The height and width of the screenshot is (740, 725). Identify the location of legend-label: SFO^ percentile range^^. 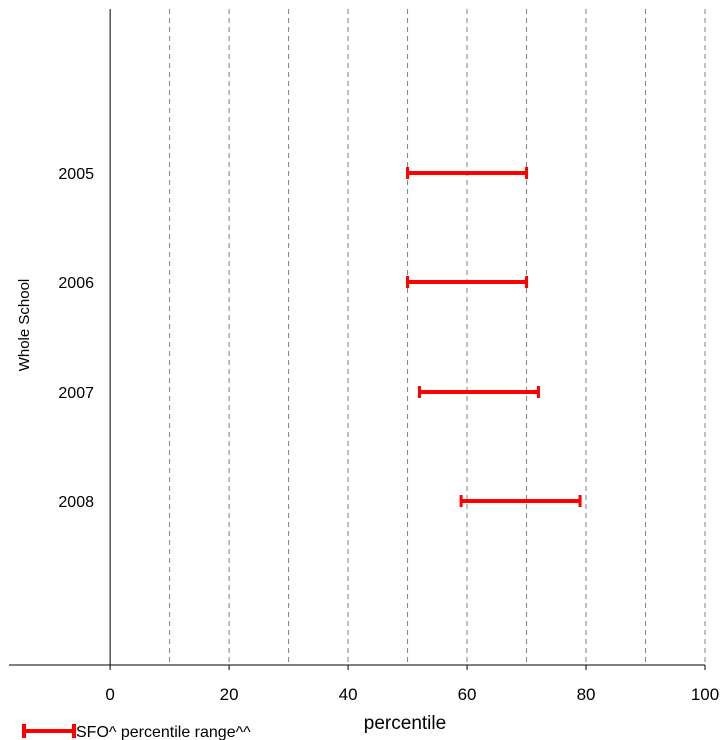
(163, 732).